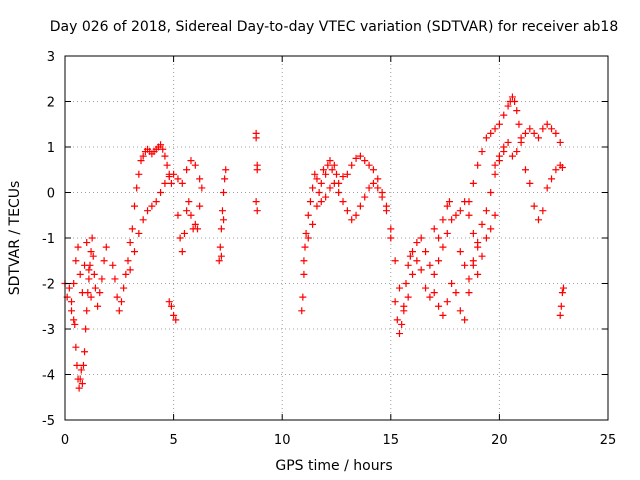 Image resolution: width=640 pixels, height=480 pixels. What do you see at coordinates (51, 194) in the screenshot?
I see `y-tick-label: 0` at bounding box center [51, 194].